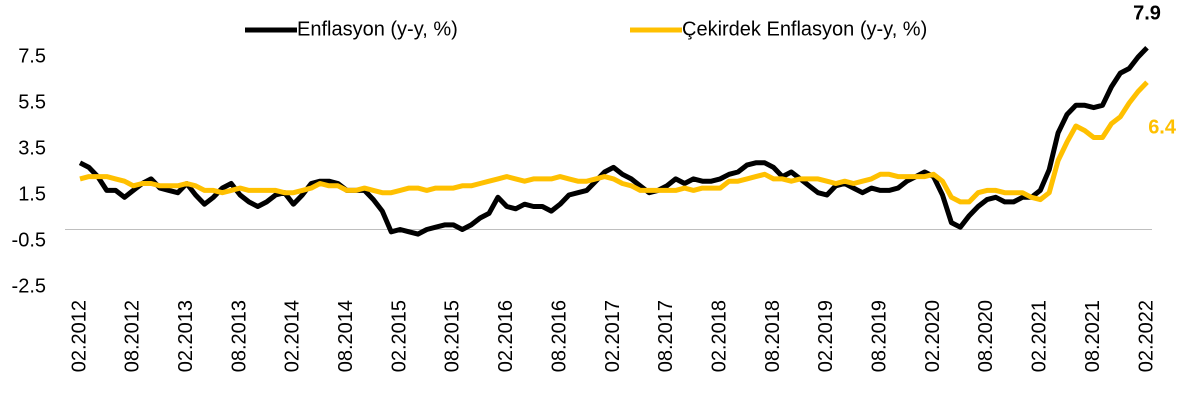  What do you see at coordinates (1093, 336) in the screenshot?
I see `x-tick-label: 08.2021` at bounding box center [1093, 336].